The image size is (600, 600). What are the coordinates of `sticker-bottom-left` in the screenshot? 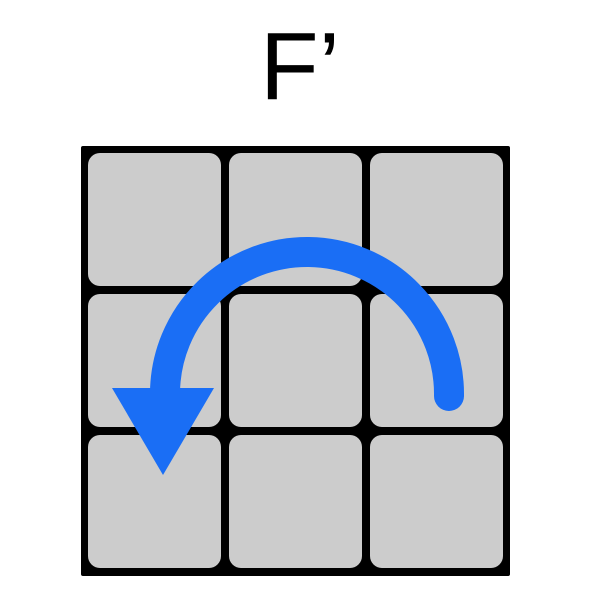 It's located at (154, 501).